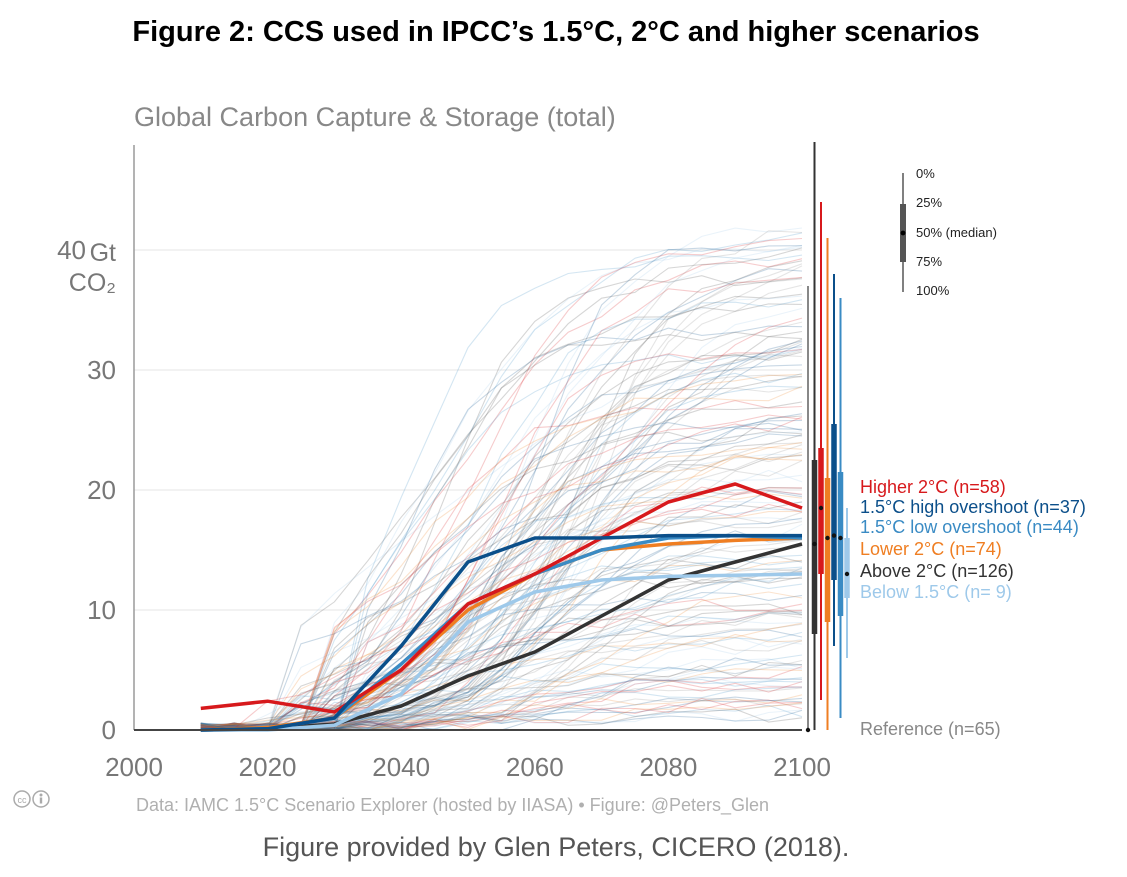 The height and width of the screenshot is (877, 1127). Describe the element at coordinates (930, 729) in the screenshot. I see `legend-entry-reference: Reference (n=65)` at that location.